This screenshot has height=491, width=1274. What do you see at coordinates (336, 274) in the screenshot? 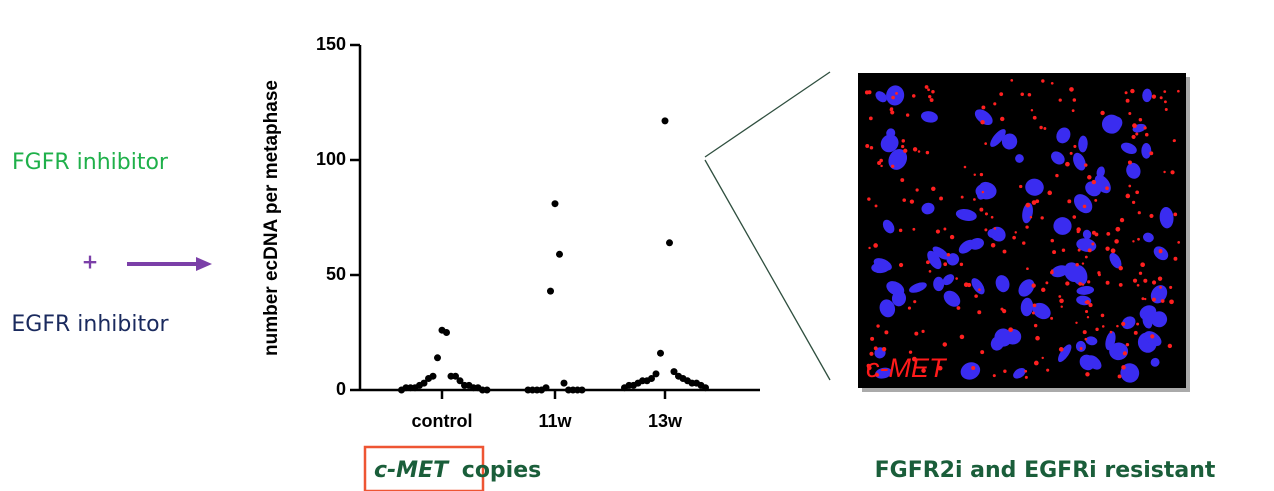
I see `y-tick-label: 50` at bounding box center [336, 274].